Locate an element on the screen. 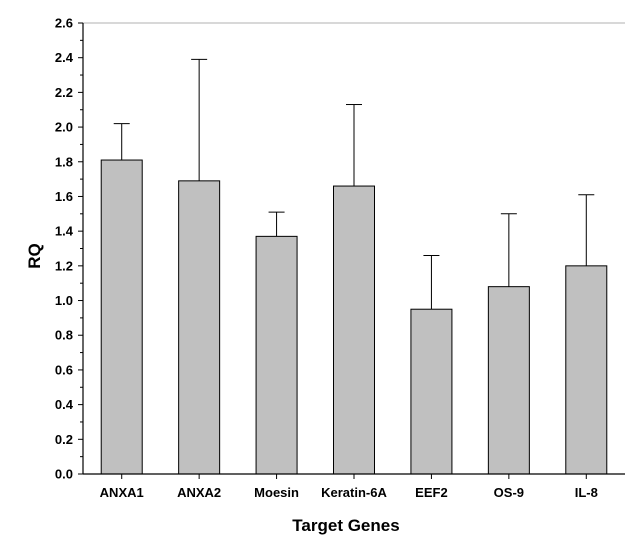 The height and width of the screenshot is (539, 632). x-tick-label: OS-9 is located at coordinates (509, 492).